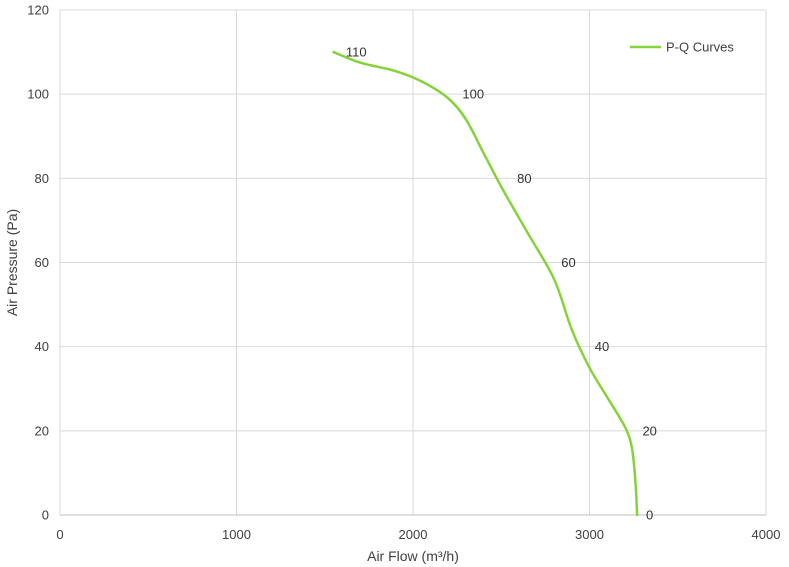 The width and height of the screenshot is (789, 567). Describe the element at coordinates (766, 534) in the screenshot. I see `x-tick-label: 4000` at that location.